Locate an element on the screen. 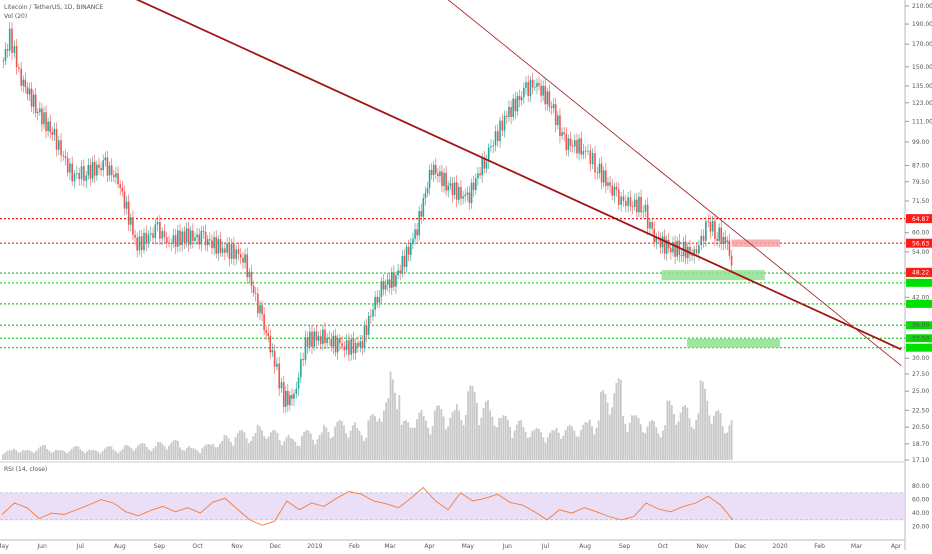 This screenshot has height=554, width=932. rsi-line is located at coordinates (367, 506).